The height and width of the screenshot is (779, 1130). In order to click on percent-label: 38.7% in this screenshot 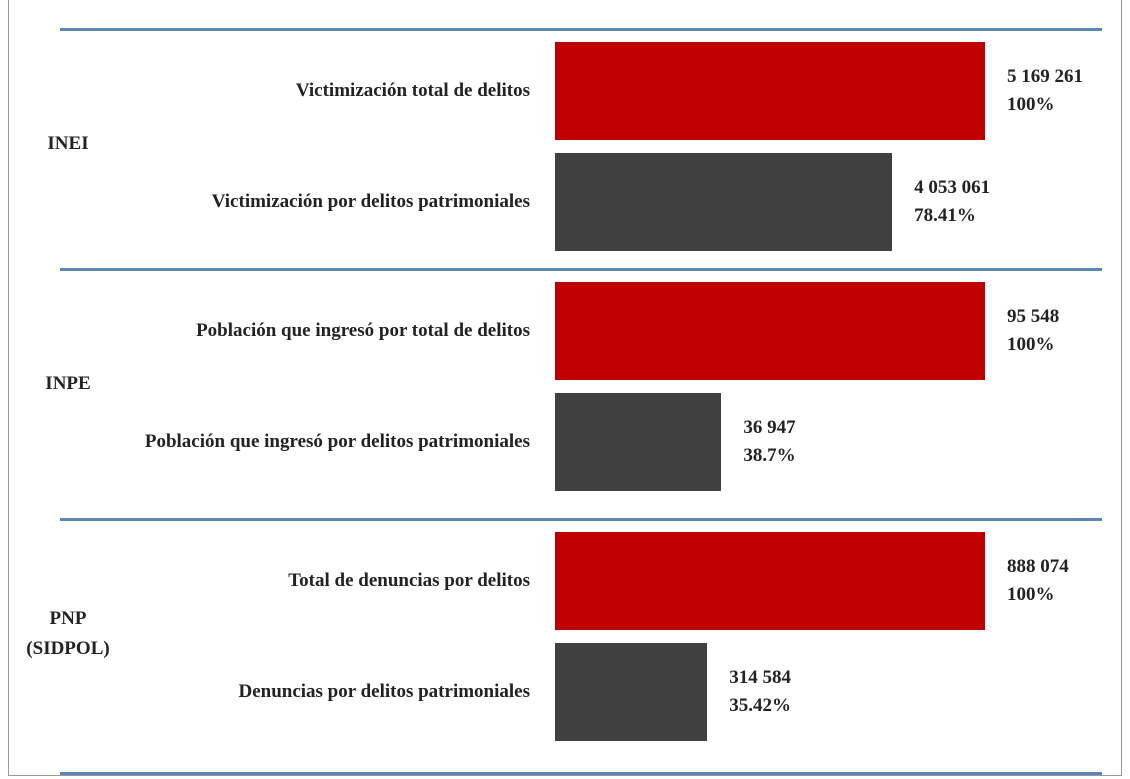, I will do `click(769, 455)`.